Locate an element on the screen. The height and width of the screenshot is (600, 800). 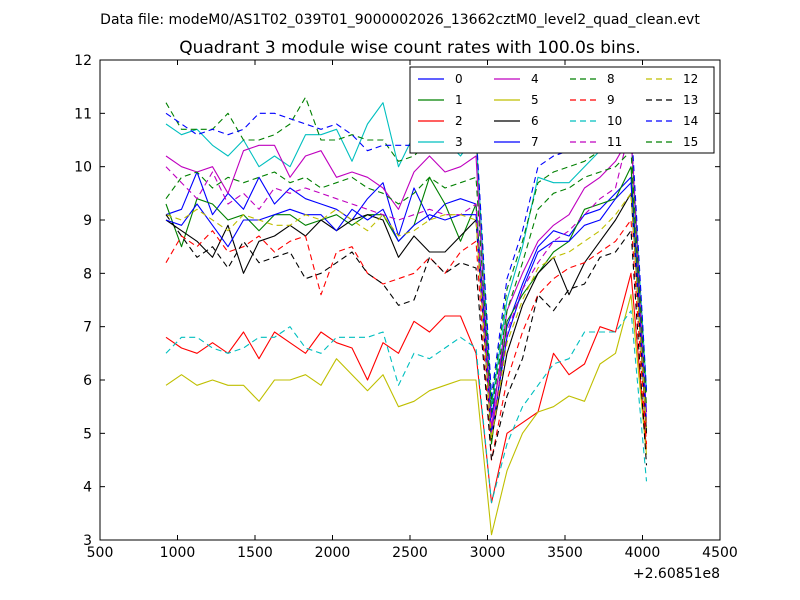
y-tick-label-4: 4 is located at coordinates (87, 488).